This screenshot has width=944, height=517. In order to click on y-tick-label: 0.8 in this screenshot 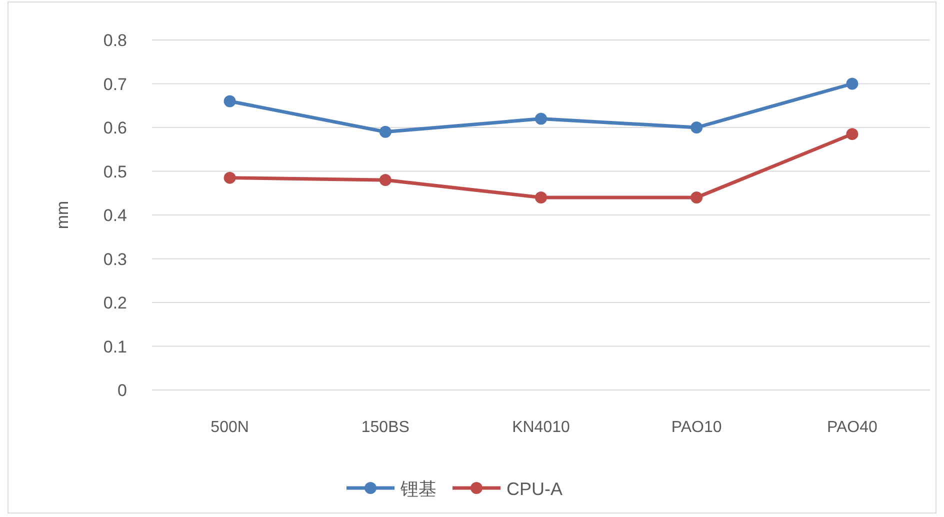, I will do `click(115, 40)`.